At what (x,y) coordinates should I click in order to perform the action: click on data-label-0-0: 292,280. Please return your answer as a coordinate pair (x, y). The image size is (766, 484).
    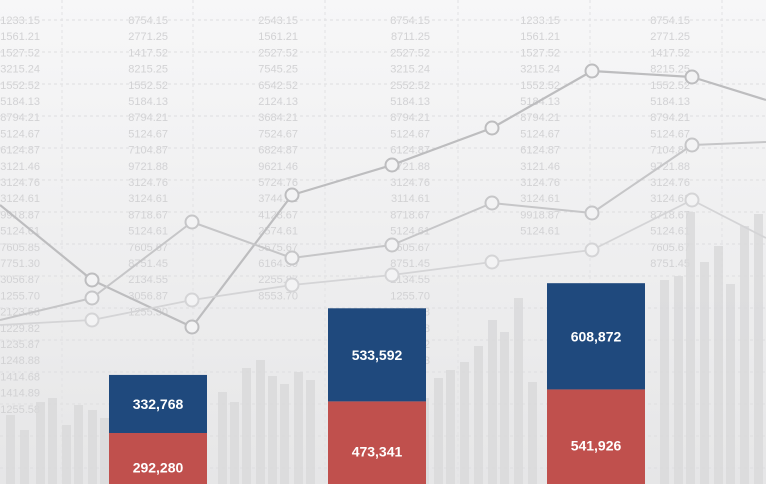
    Looking at the image, I should click on (158, 467).